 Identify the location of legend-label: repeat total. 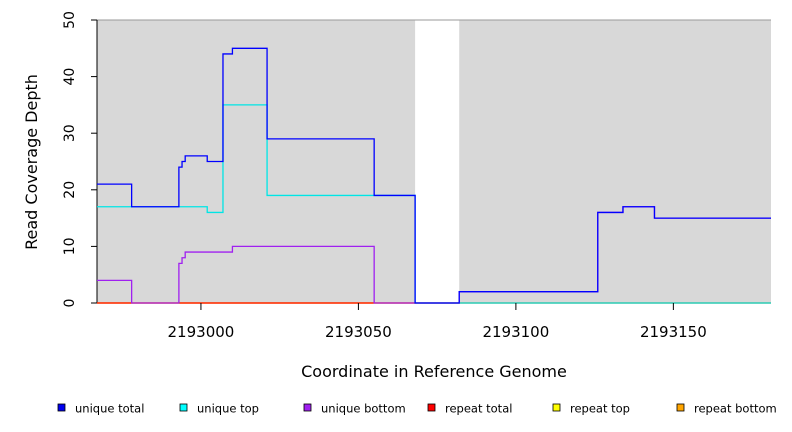
(478, 409).